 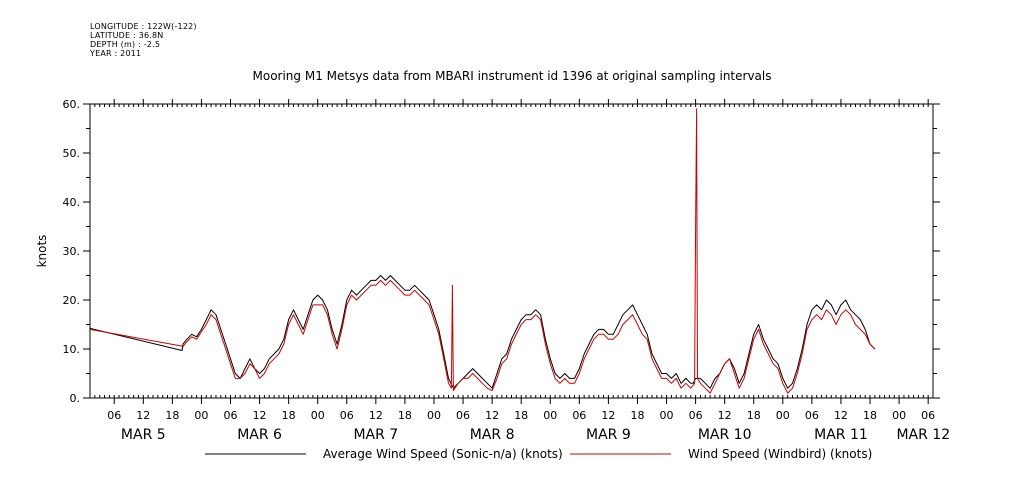 I want to click on y-axis-label: knots, so click(x=42, y=251).